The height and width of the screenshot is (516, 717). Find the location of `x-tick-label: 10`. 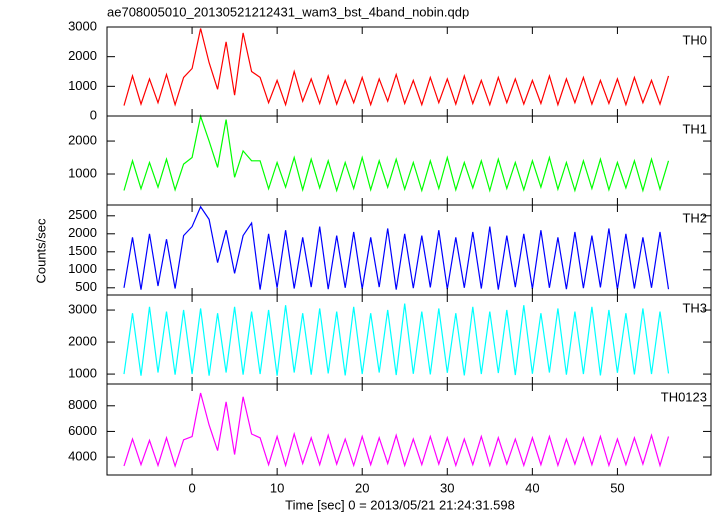

x-tick-label: 10 is located at coordinates (277, 487).